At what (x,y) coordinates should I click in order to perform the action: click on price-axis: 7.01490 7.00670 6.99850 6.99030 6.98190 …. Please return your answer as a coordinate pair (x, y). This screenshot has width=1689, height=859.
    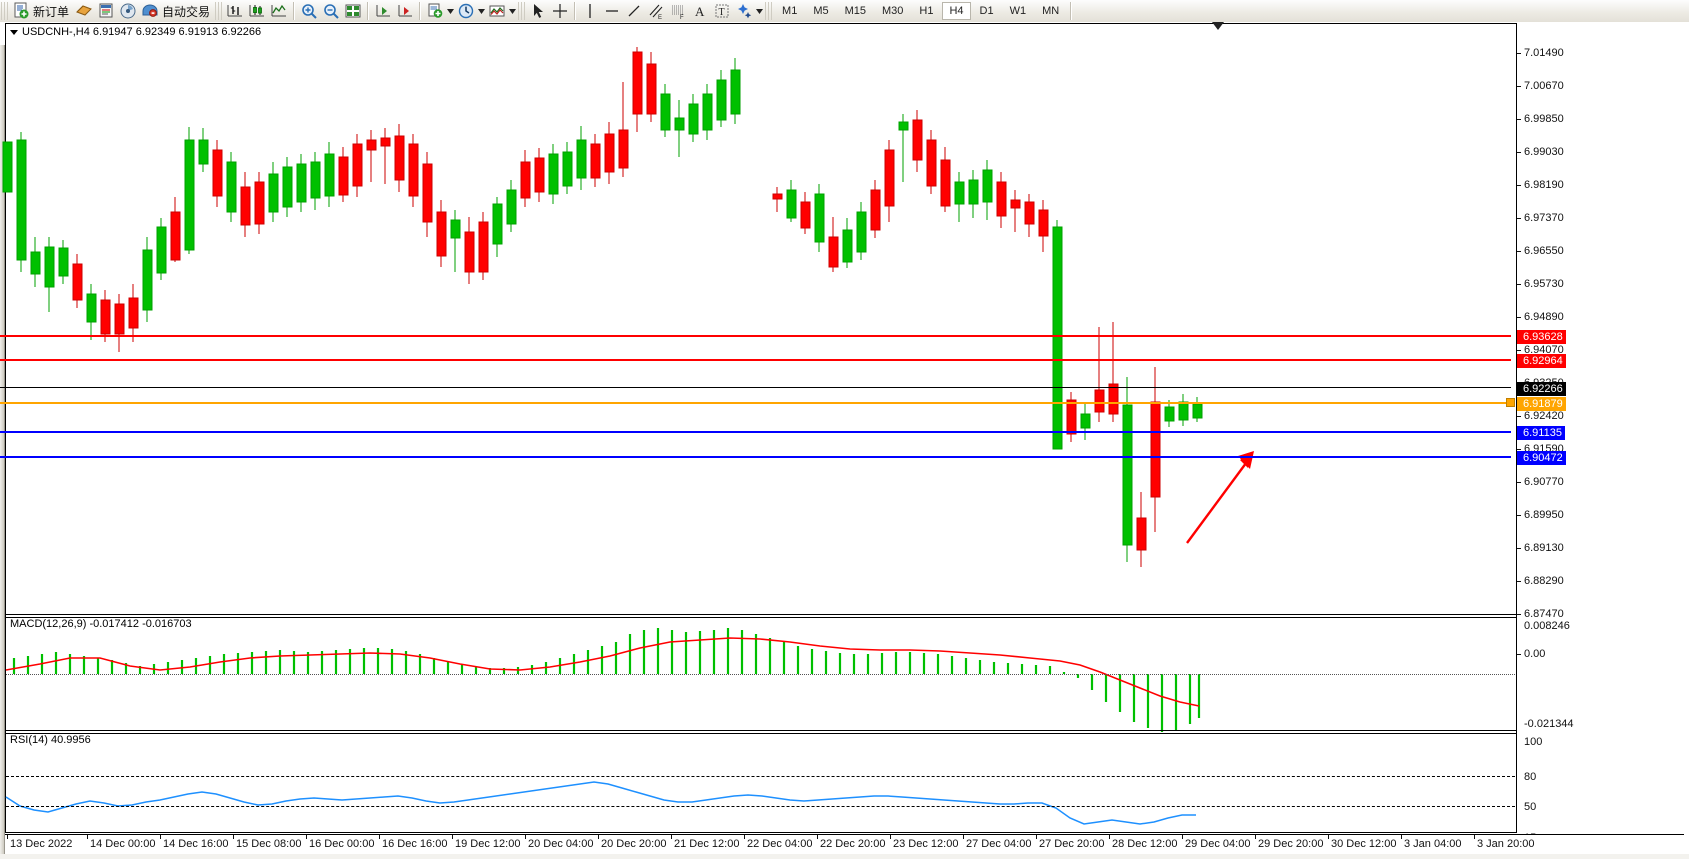
    Looking at the image, I should click on (1600, 440).